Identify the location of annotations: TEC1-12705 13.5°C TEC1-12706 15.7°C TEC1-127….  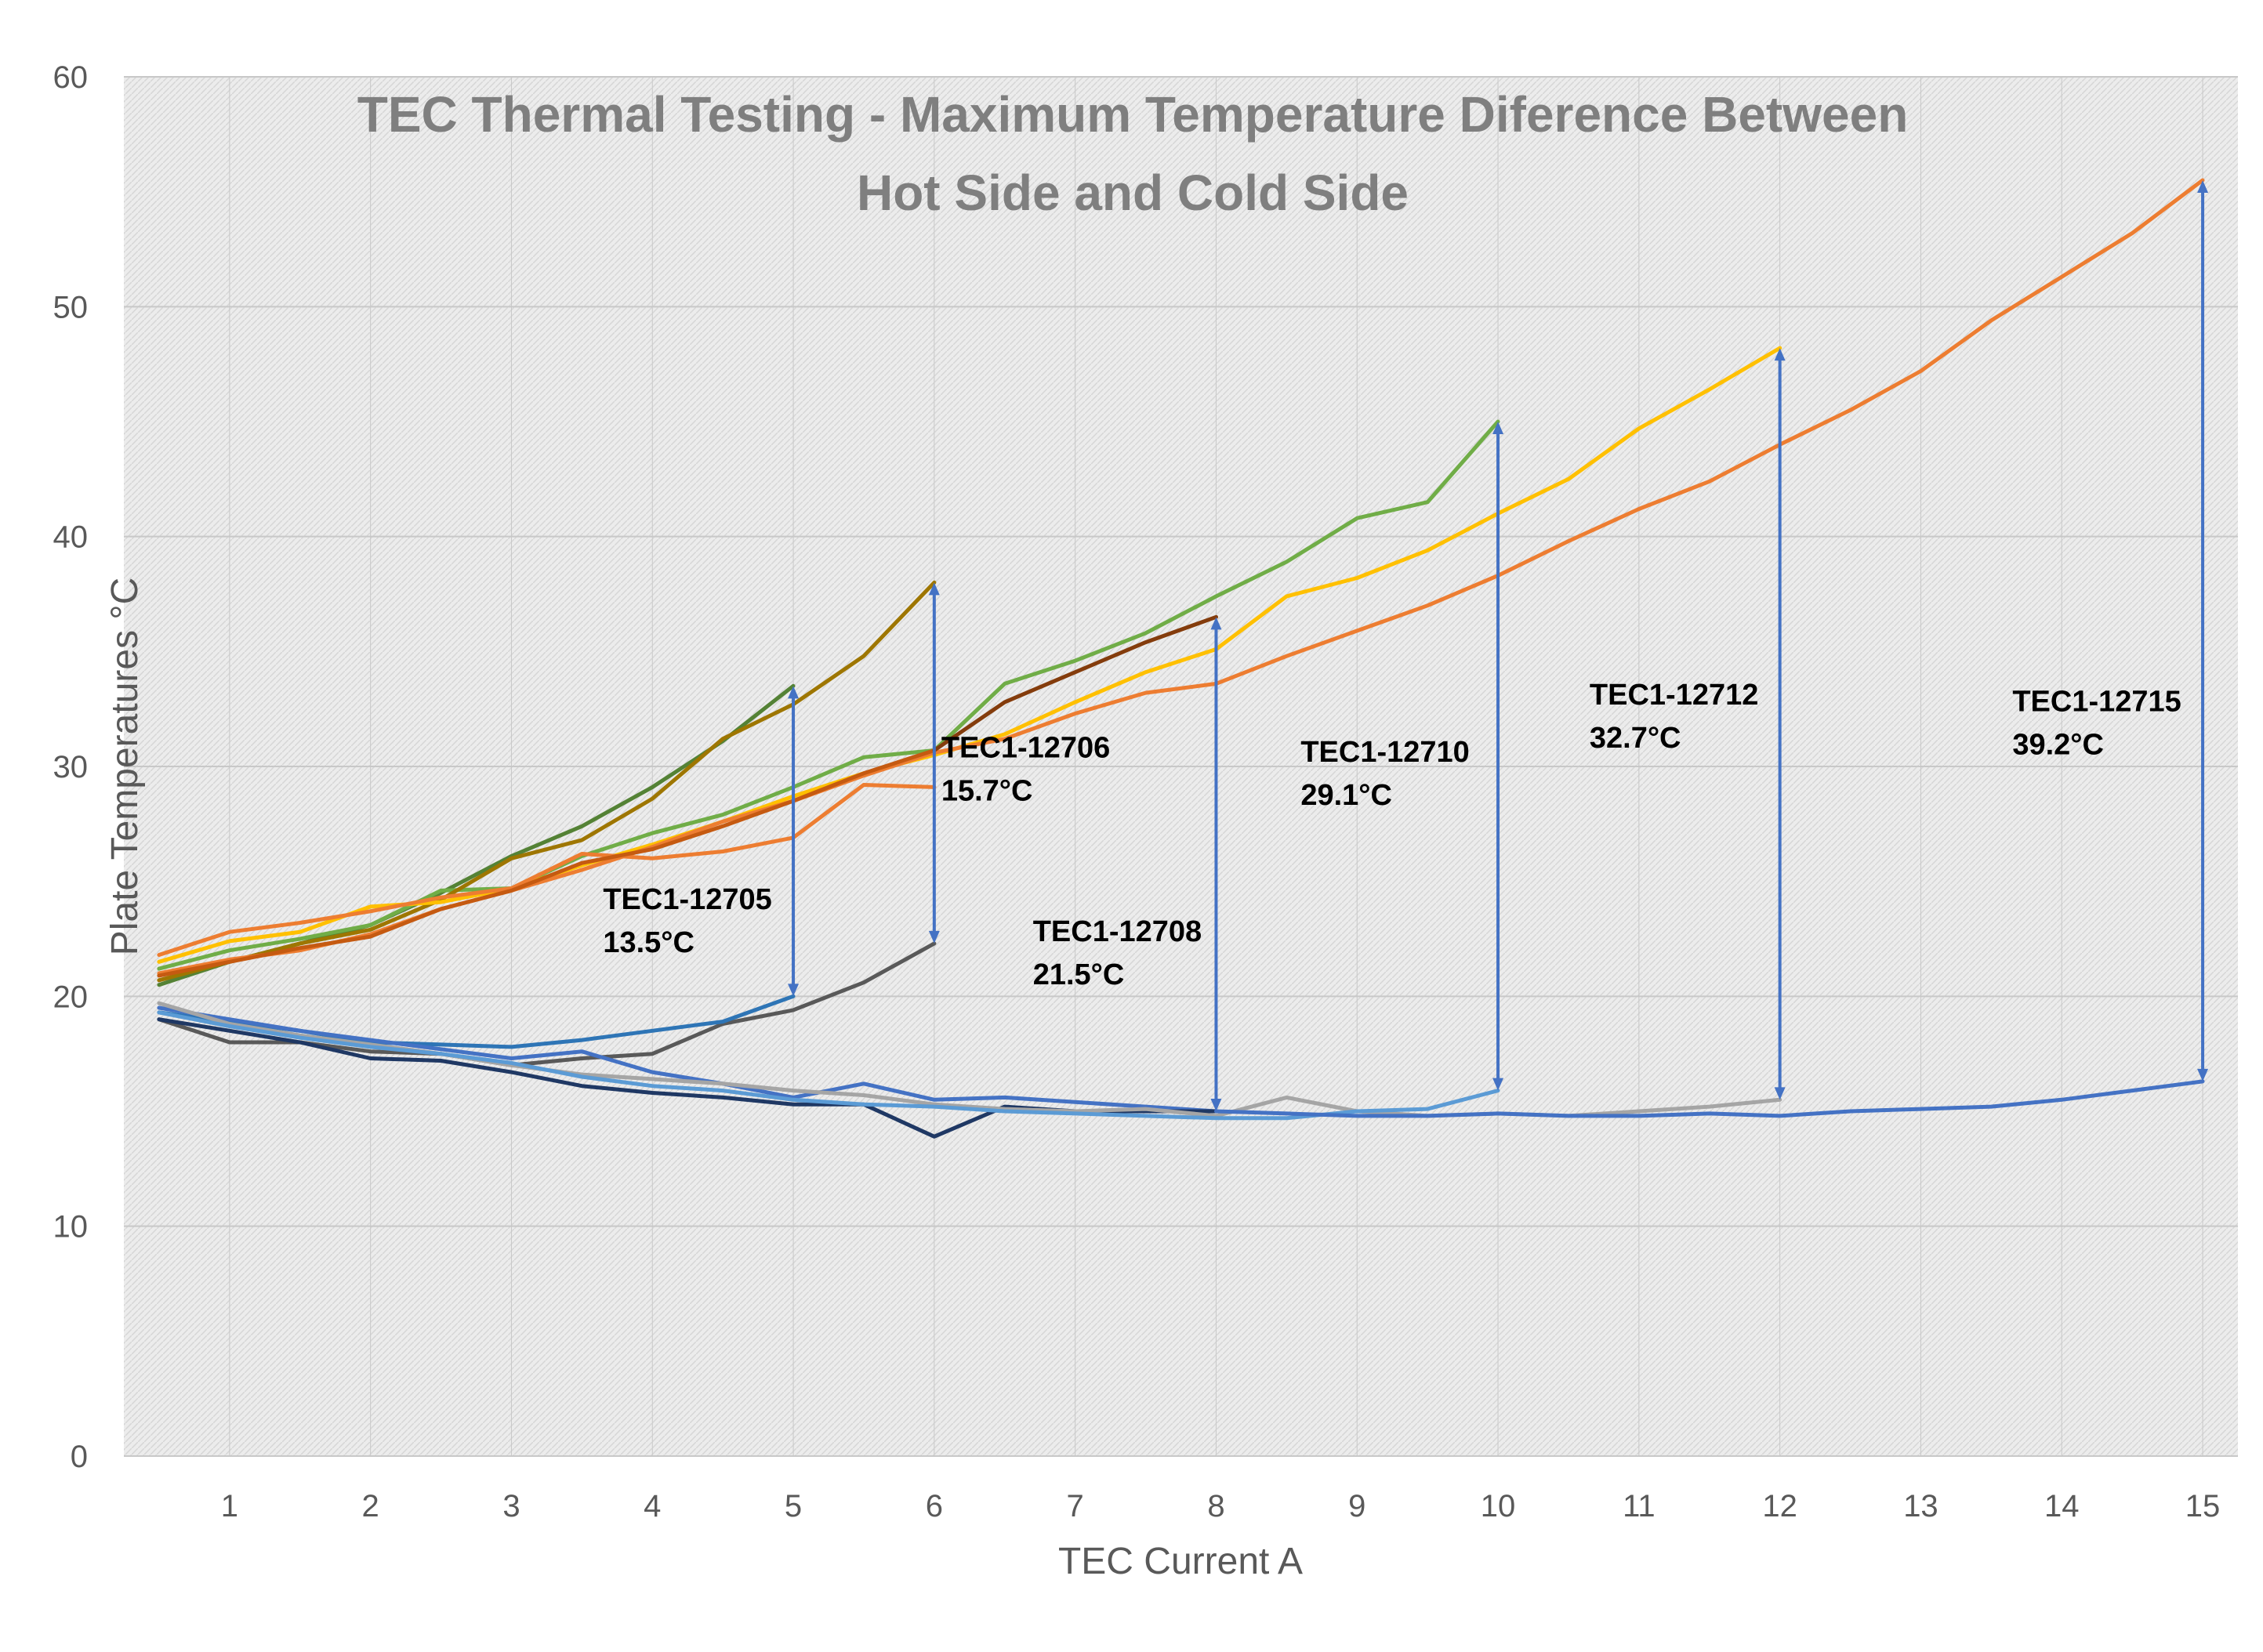
(1392, 835).